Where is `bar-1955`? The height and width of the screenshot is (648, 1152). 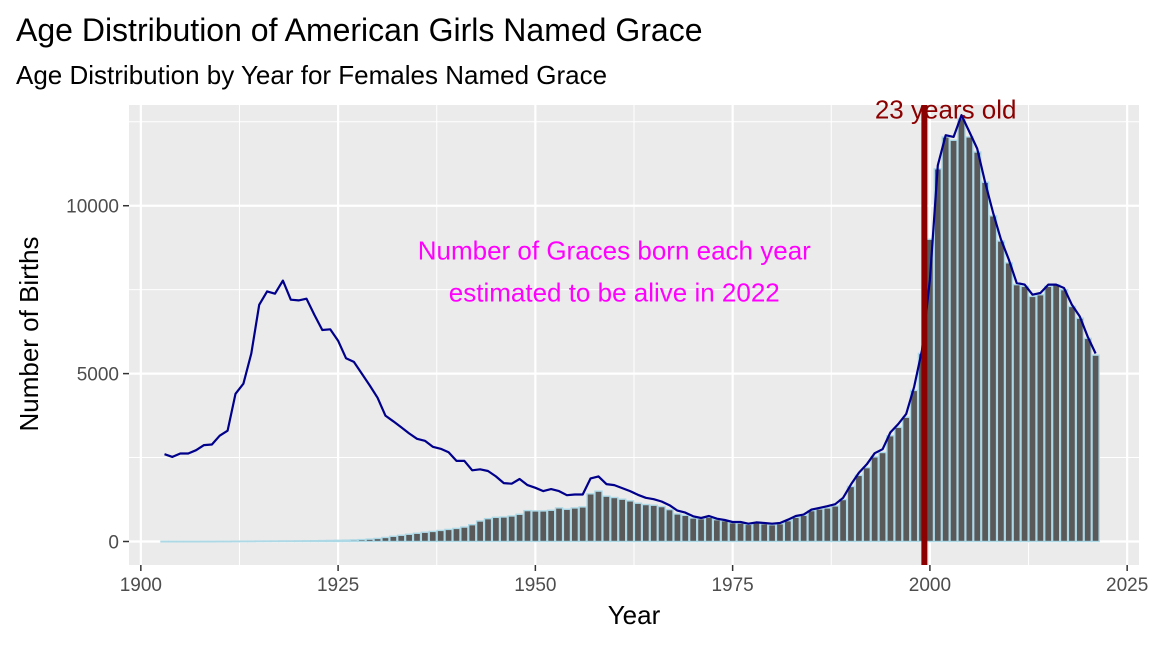
bar-1955 is located at coordinates (575, 525).